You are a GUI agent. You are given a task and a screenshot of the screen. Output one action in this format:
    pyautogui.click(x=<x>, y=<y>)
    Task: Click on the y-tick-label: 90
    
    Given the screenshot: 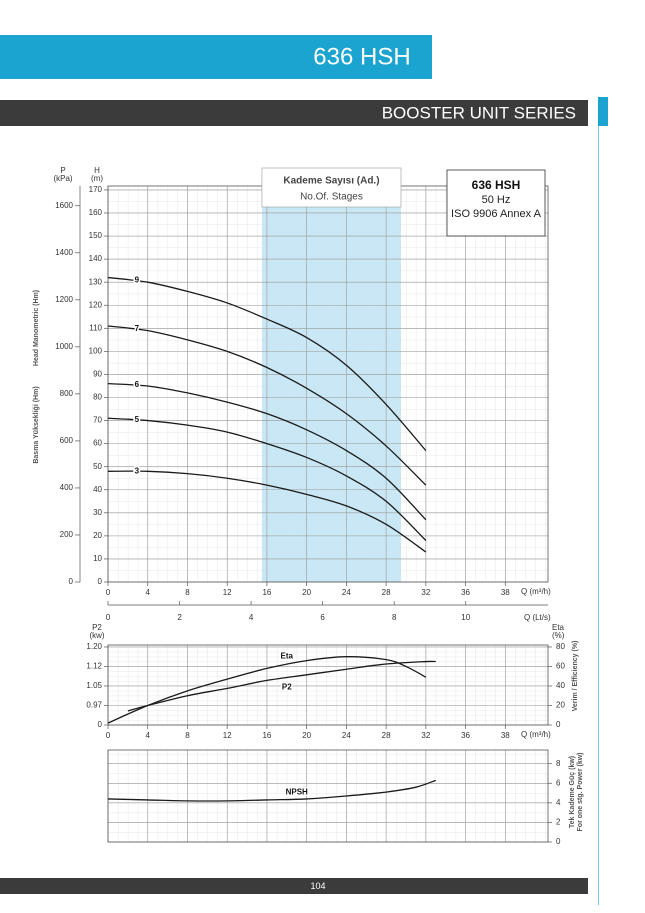 What is the action you would take?
    pyautogui.click(x=97, y=374)
    